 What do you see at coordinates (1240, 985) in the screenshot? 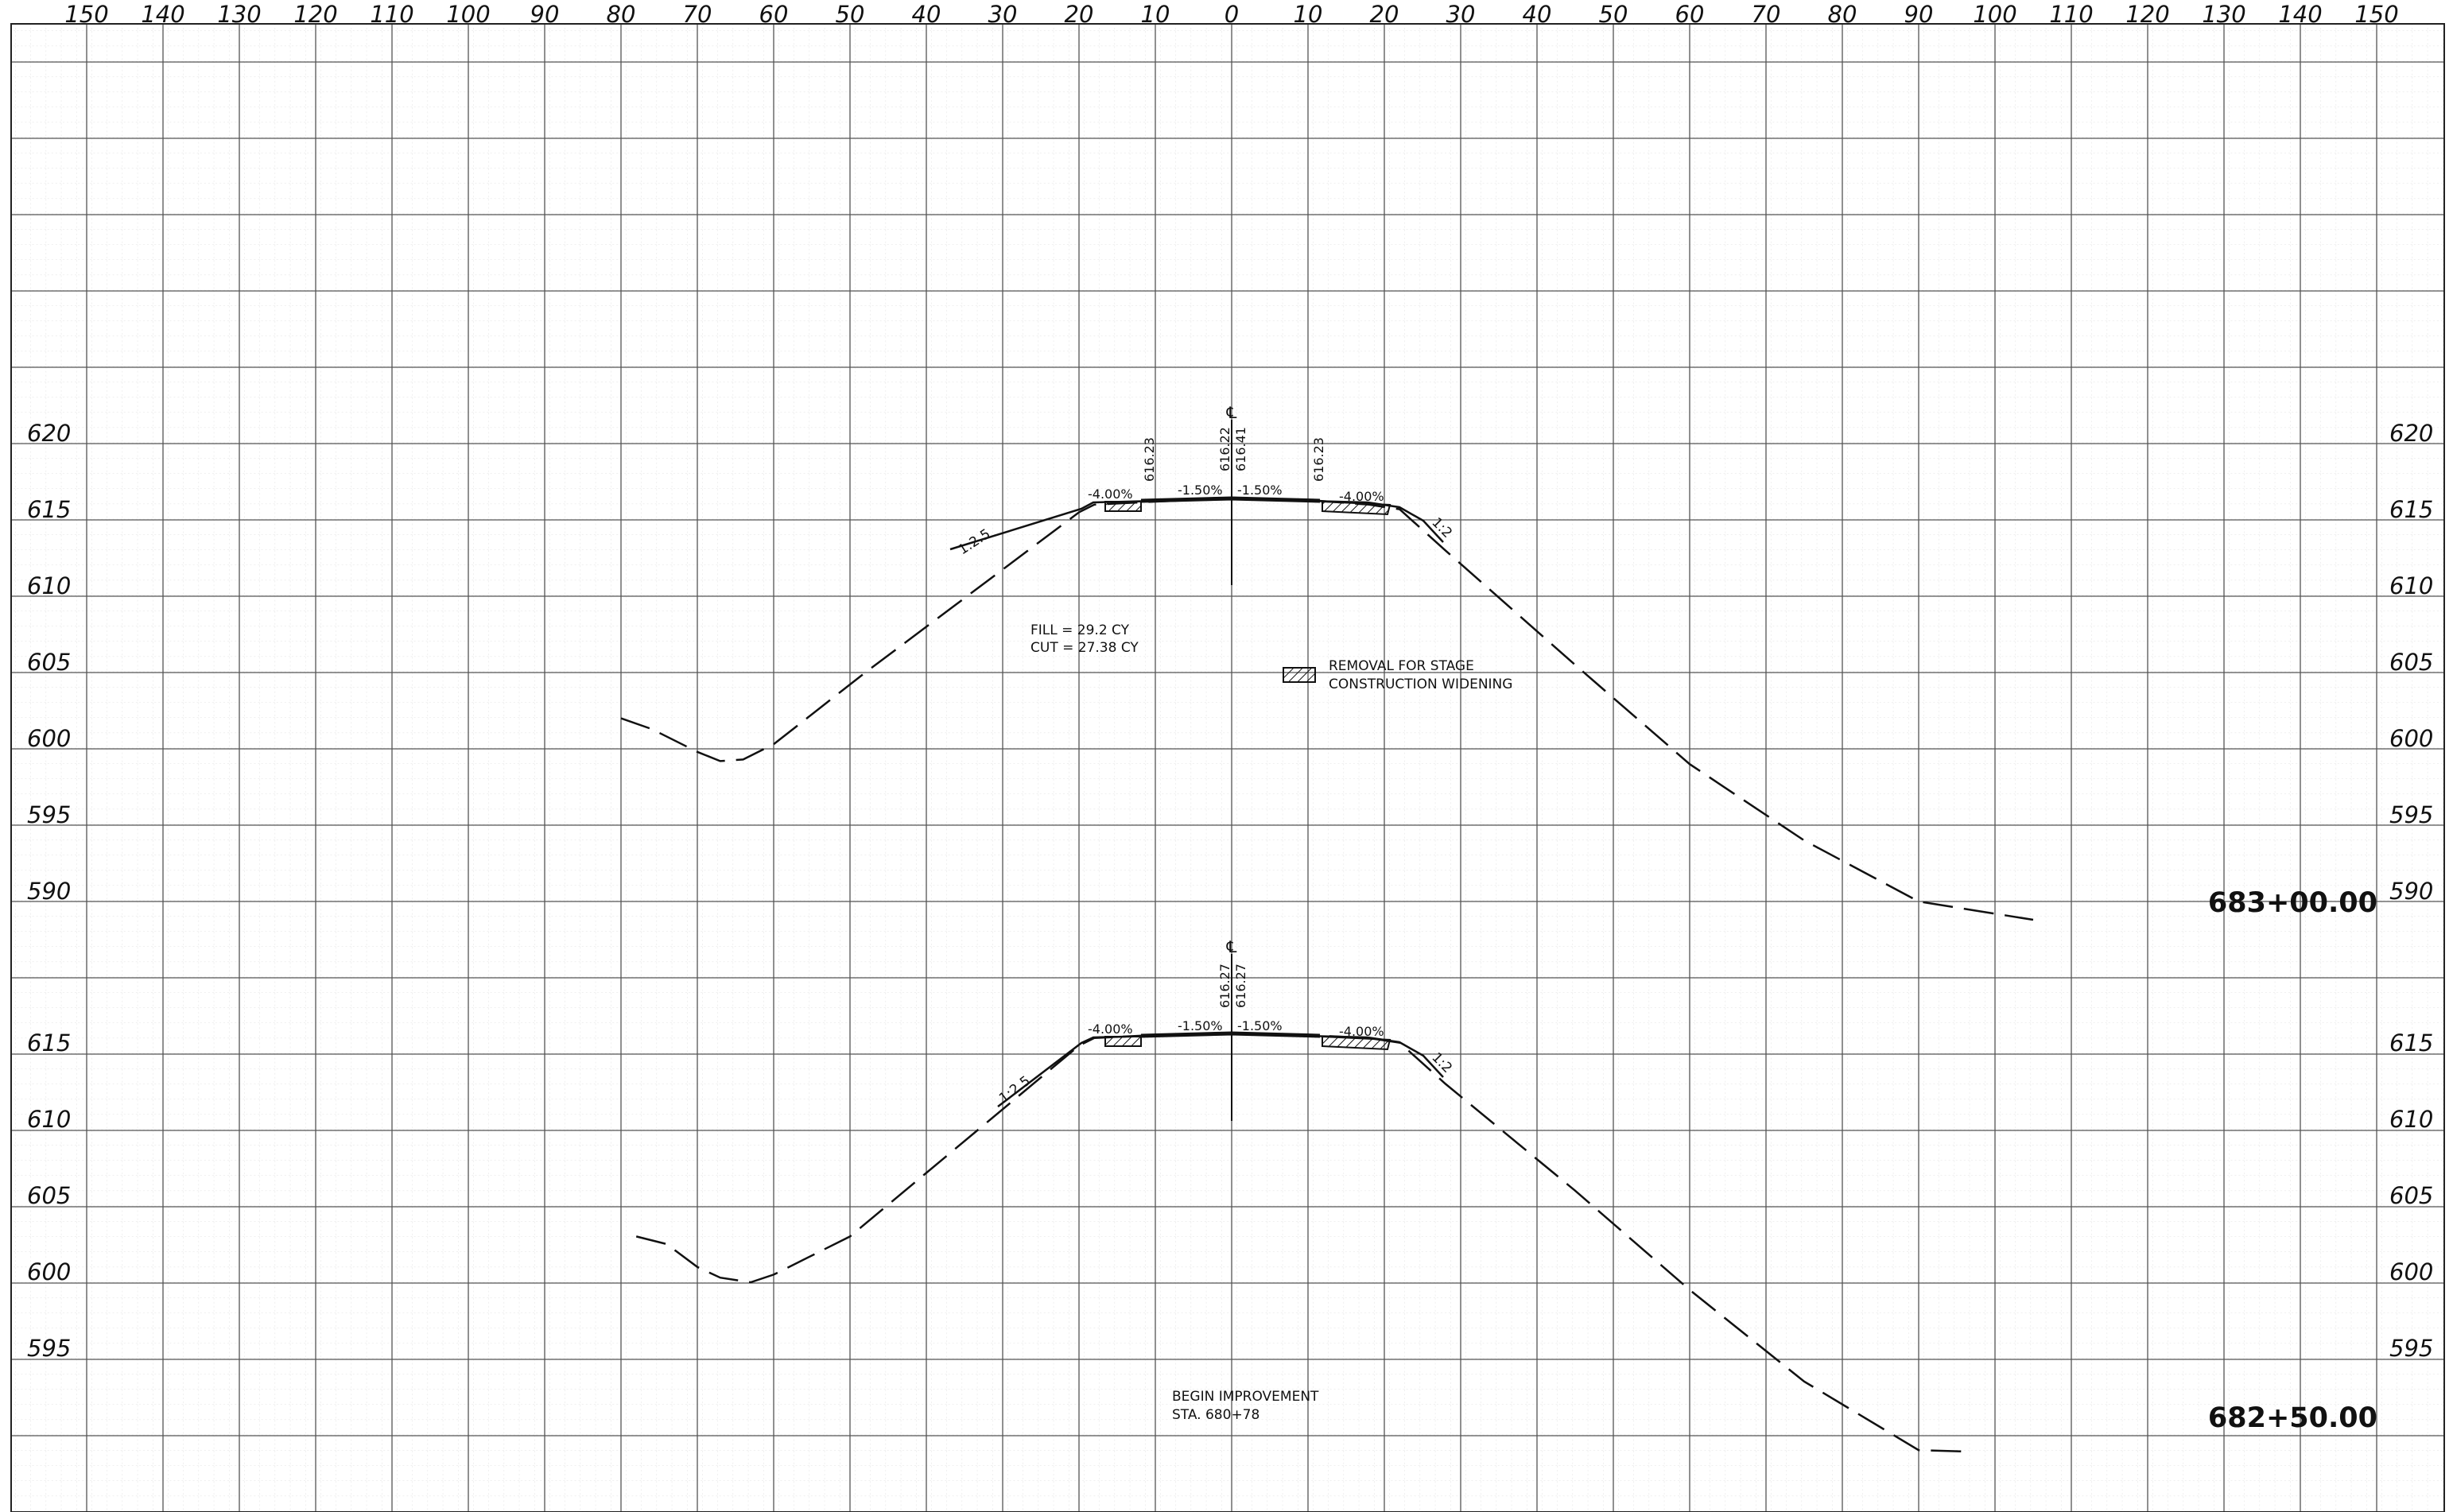
I see `lower-elev-cl-b: 616.27` at bounding box center [1240, 985].